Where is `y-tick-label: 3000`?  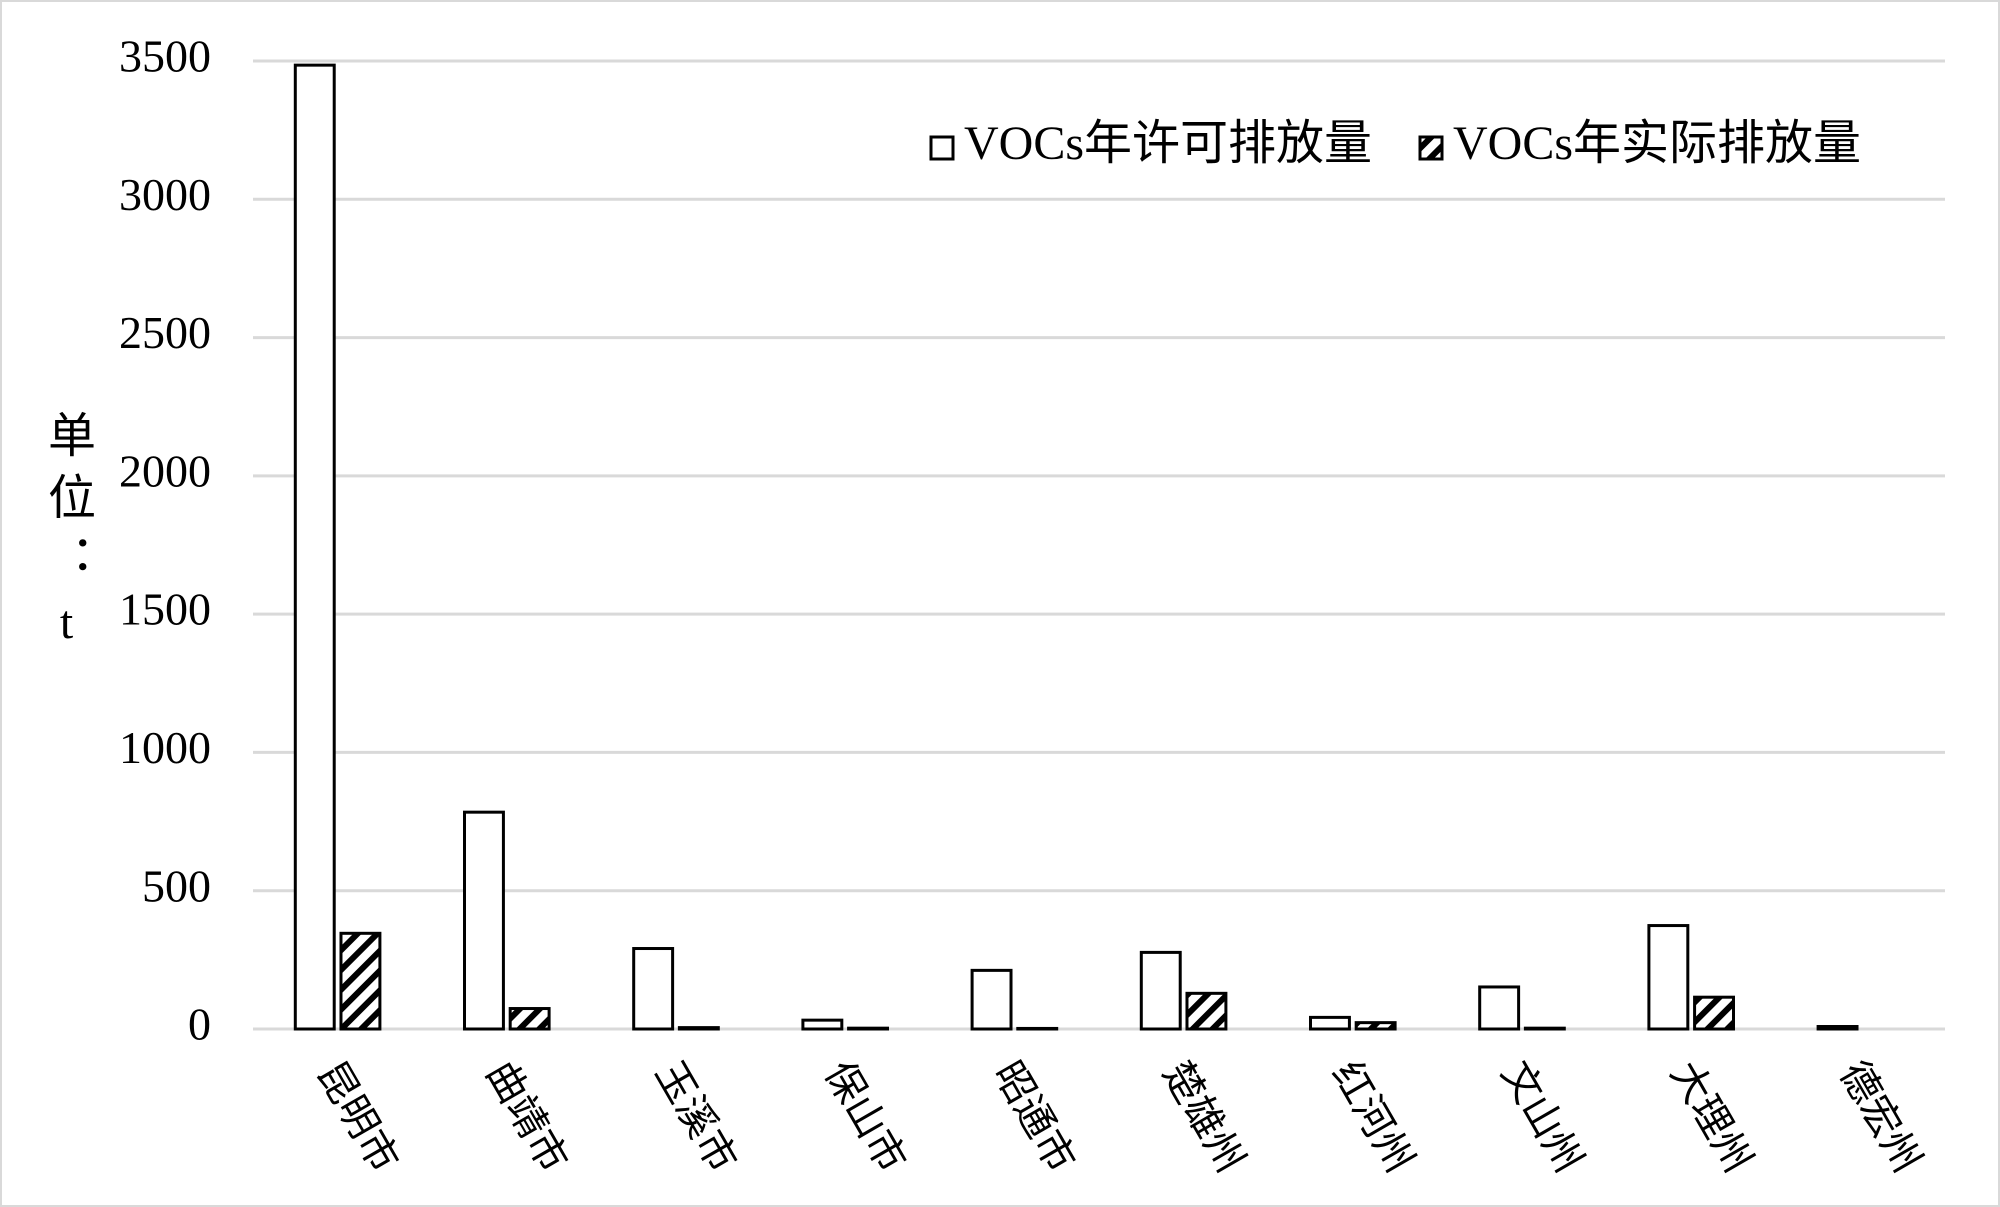 y-tick-label: 3000 is located at coordinates (165, 194).